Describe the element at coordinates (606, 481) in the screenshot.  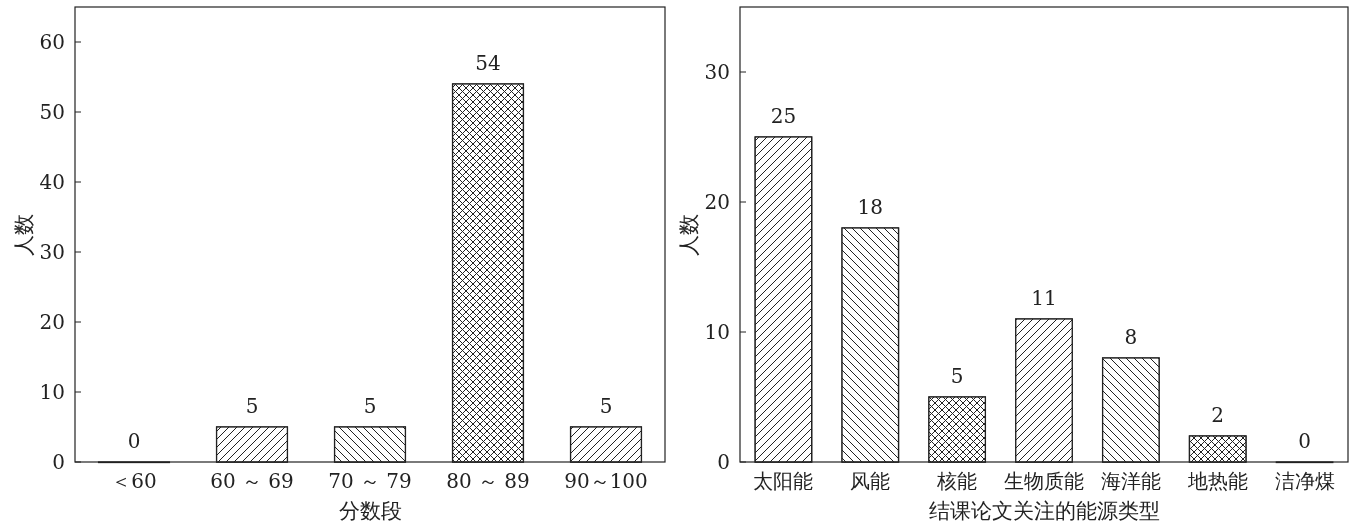
I see `x-tick-label: 90～100` at that location.